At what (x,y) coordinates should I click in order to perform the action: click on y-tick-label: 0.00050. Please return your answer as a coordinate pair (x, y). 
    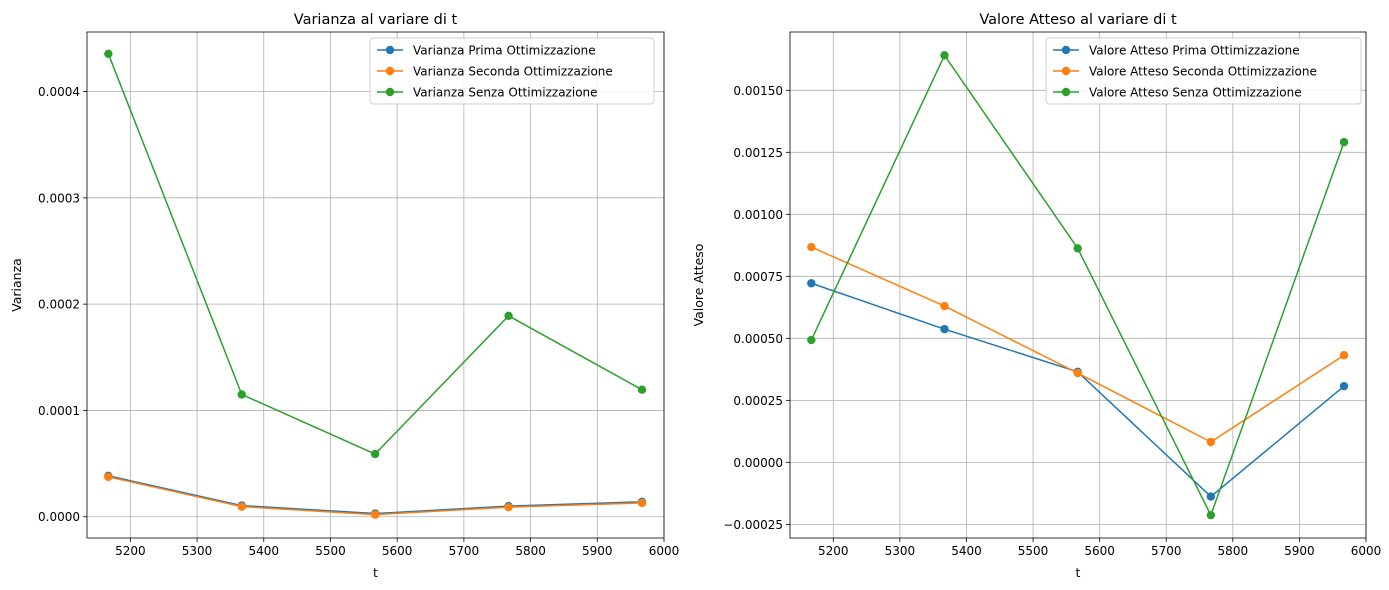
    Looking at the image, I should click on (758, 339).